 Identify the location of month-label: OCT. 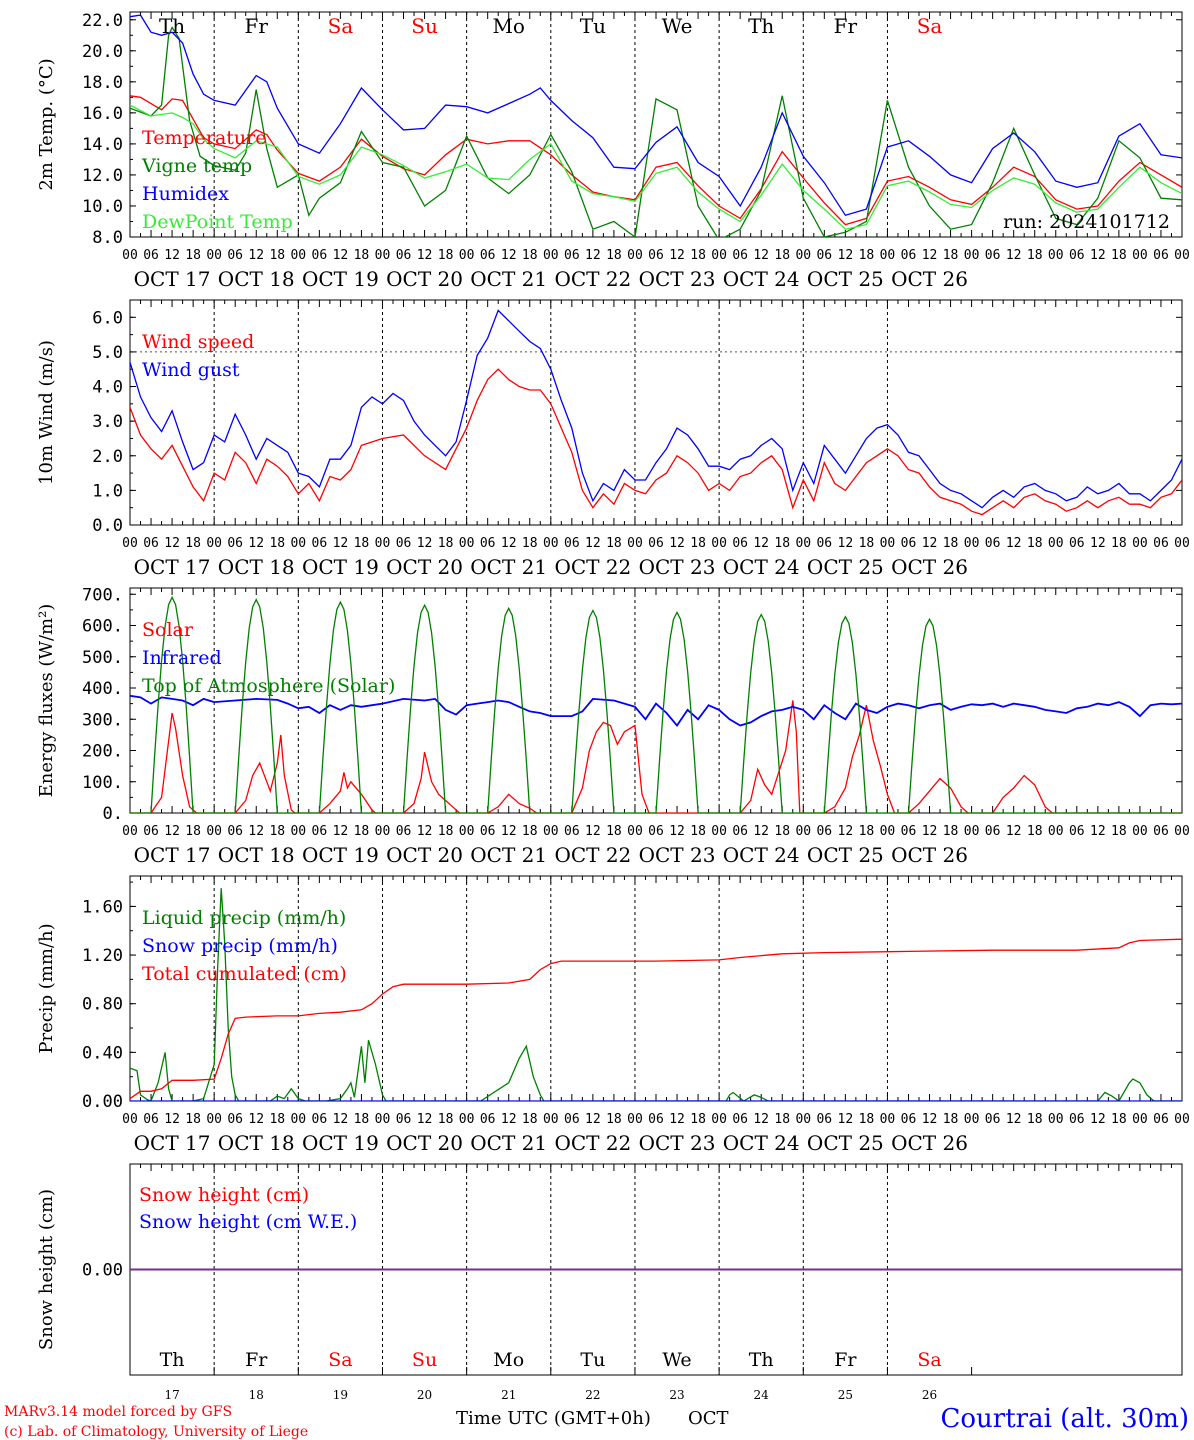
(708, 1418).